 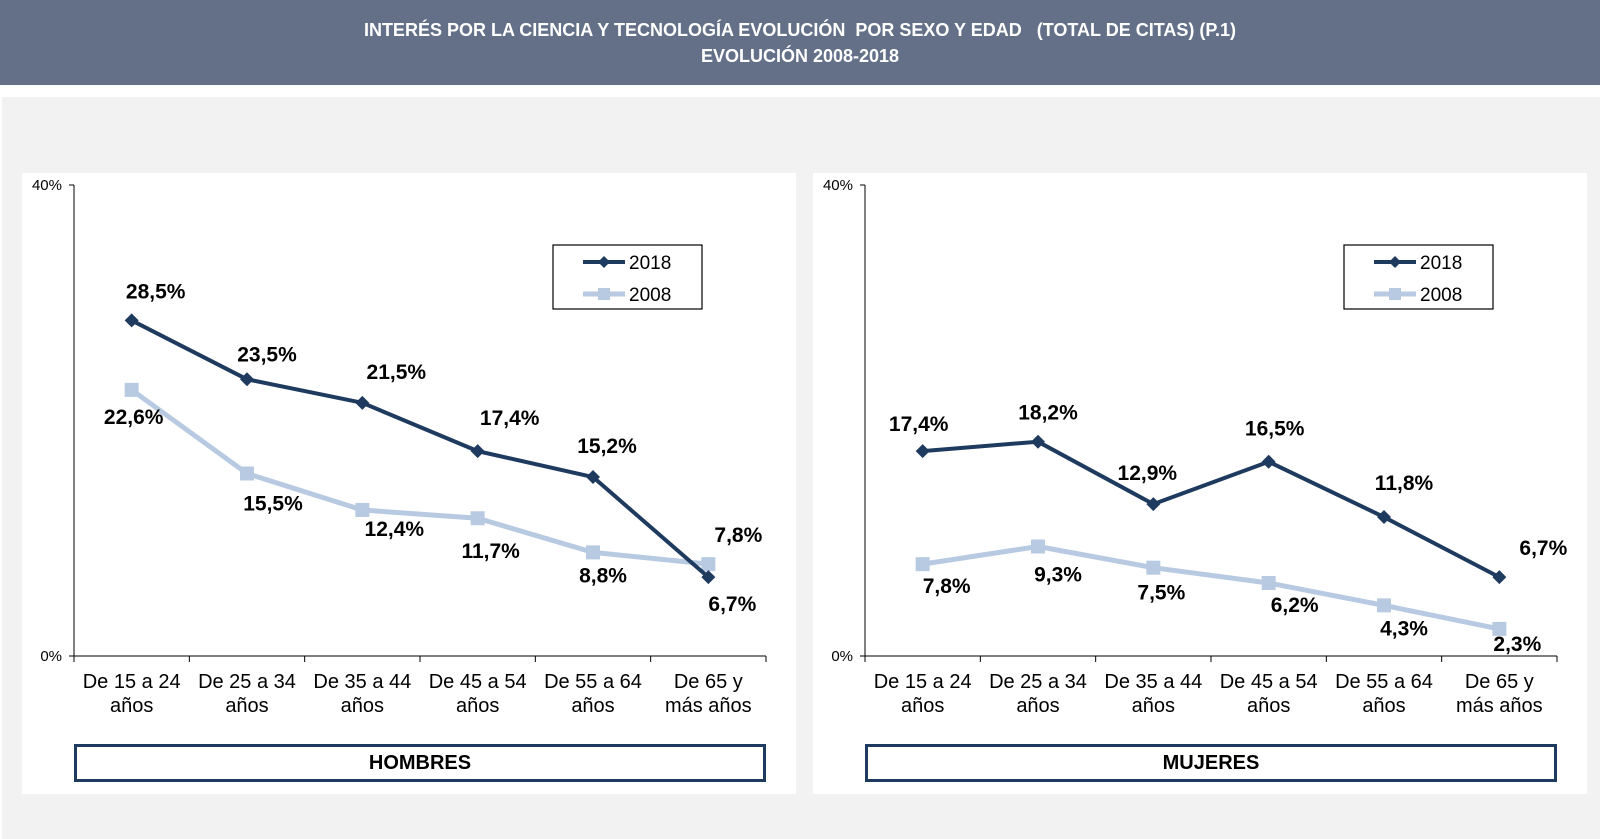 What do you see at coordinates (1404, 483) in the screenshot?
I see `data-label-2018: 11,8%` at bounding box center [1404, 483].